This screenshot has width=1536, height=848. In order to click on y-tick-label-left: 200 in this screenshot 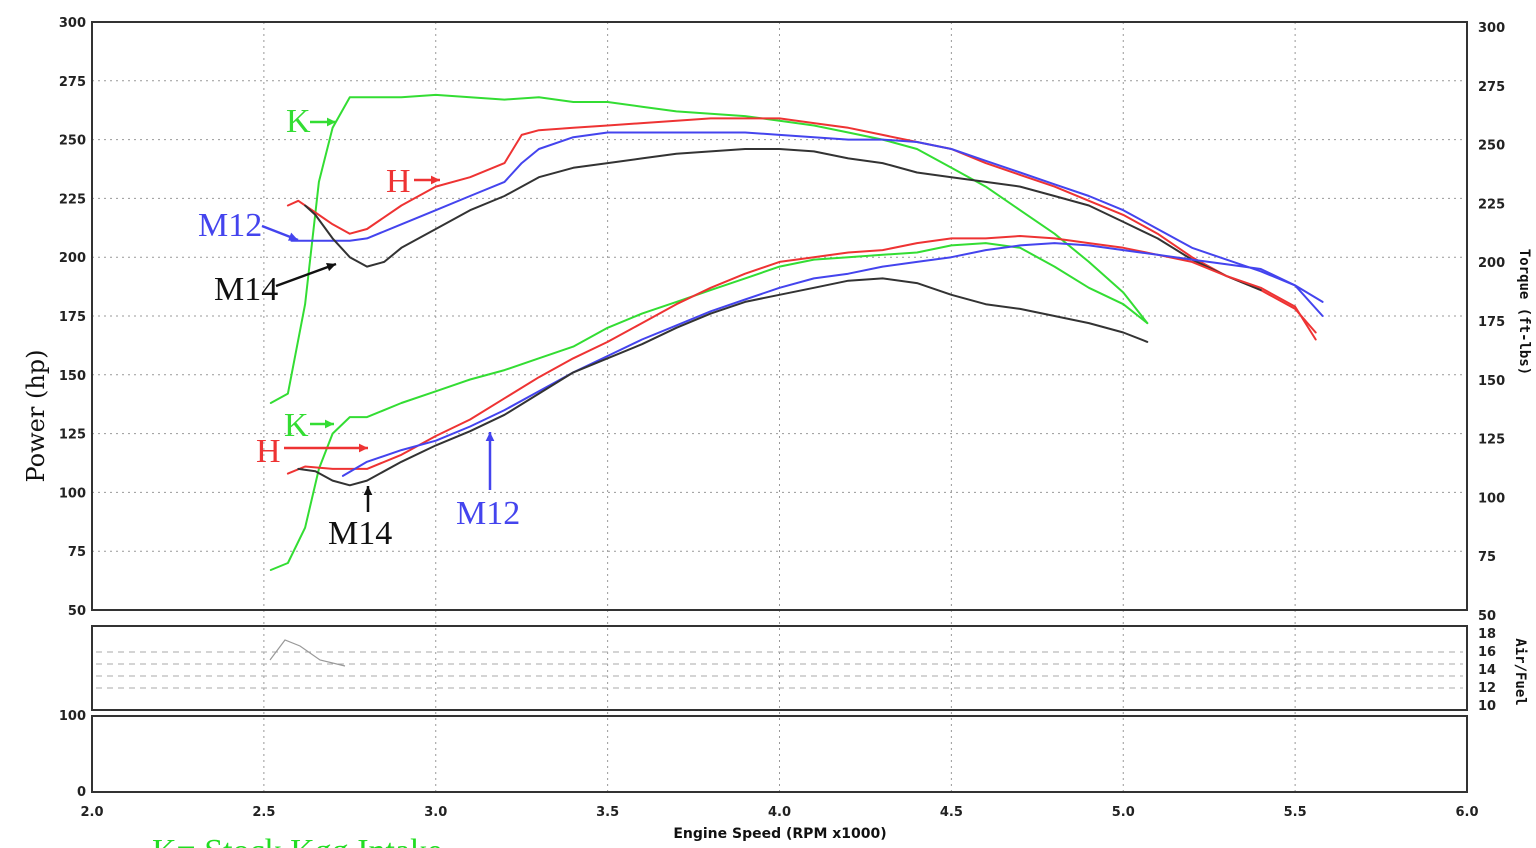, I will do `click(72, 258)`.